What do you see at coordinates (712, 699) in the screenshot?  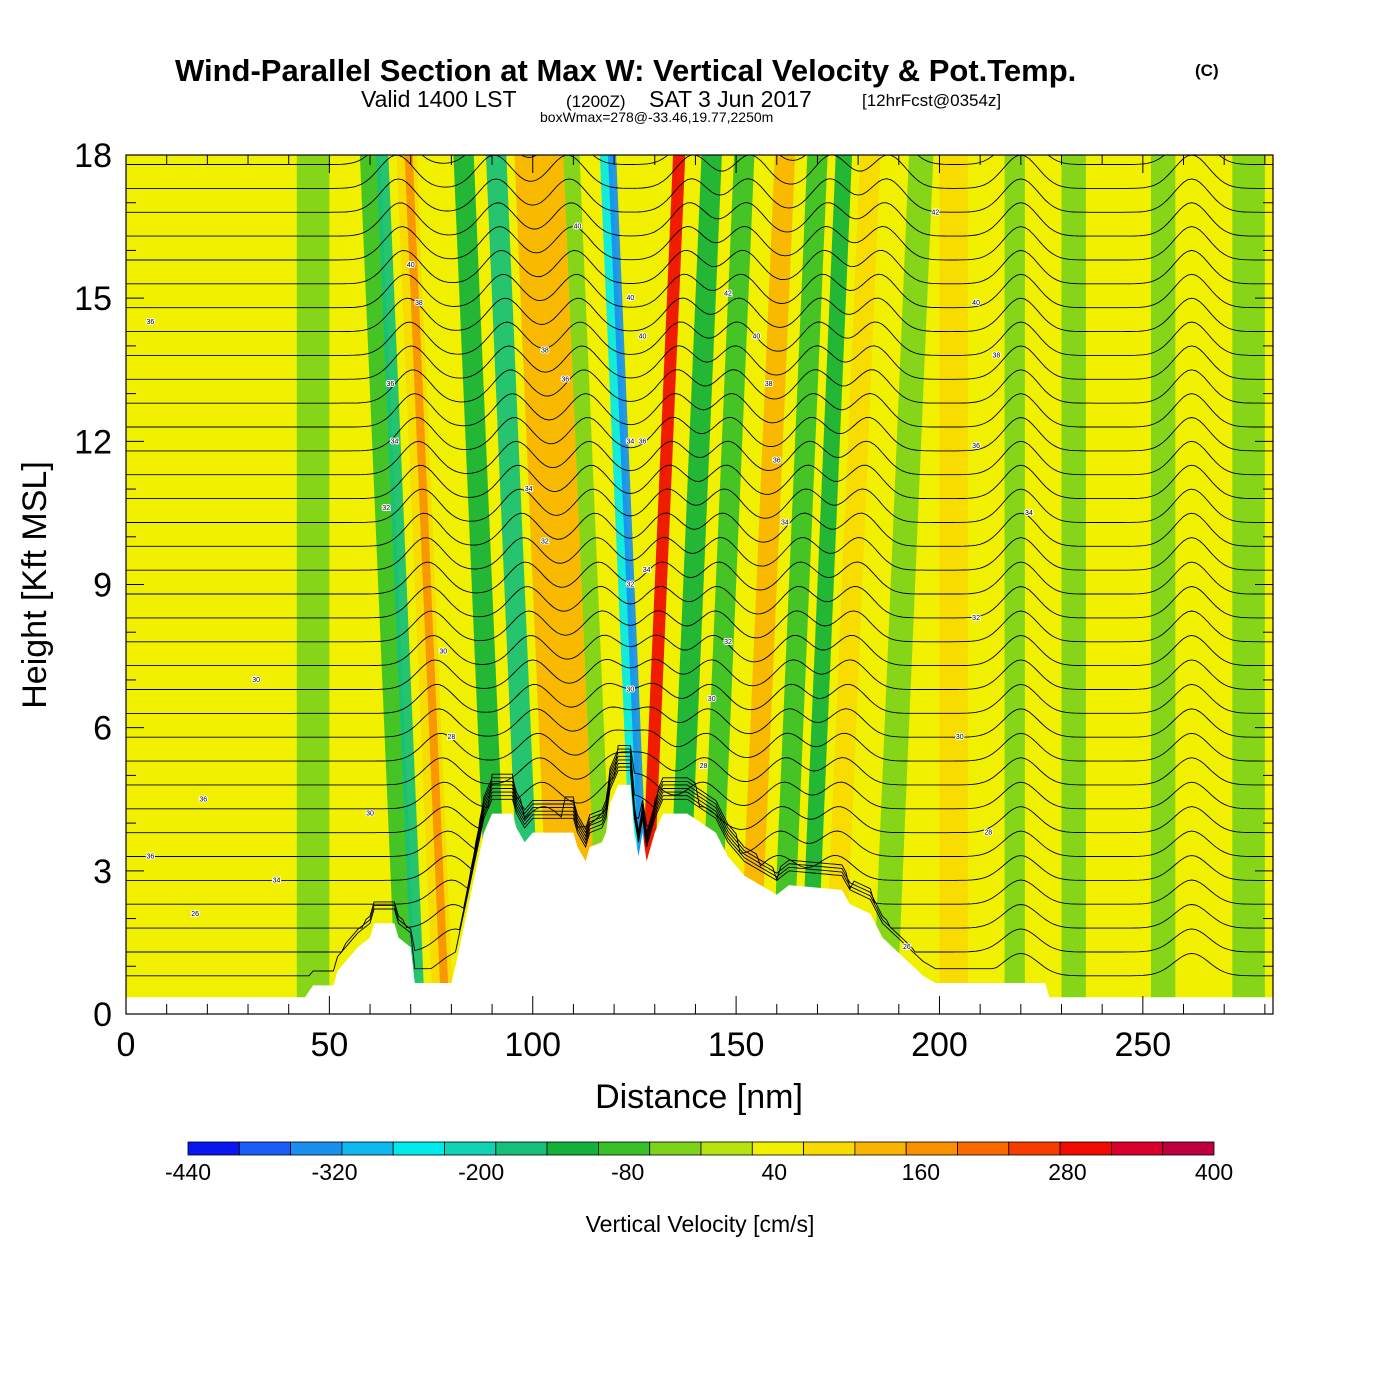 I see `contour-label-32: 30` at bounding box center [712, 699].